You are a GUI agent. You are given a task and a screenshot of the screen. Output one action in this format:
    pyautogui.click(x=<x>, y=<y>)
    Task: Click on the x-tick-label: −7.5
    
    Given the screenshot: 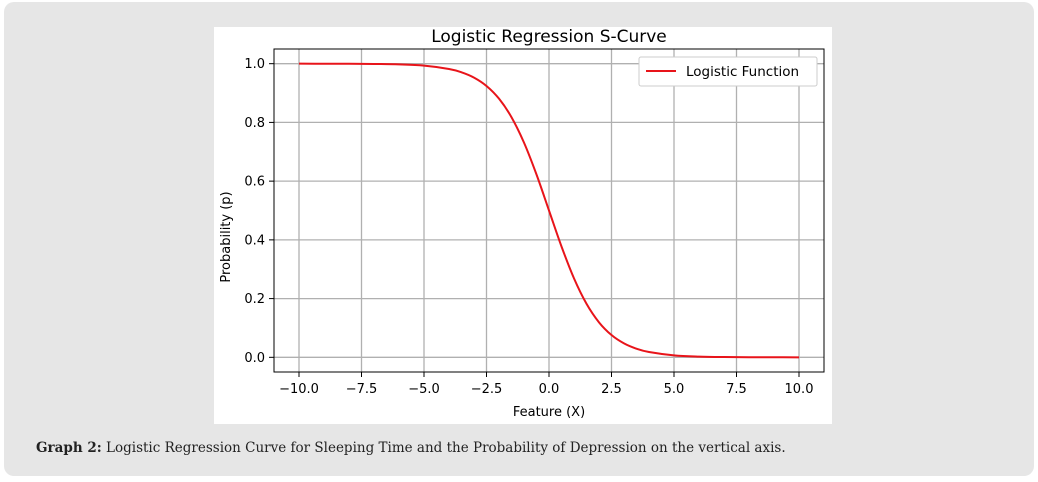 What is the action you would take?
    pyautogui.click(x=362, y=389)
    